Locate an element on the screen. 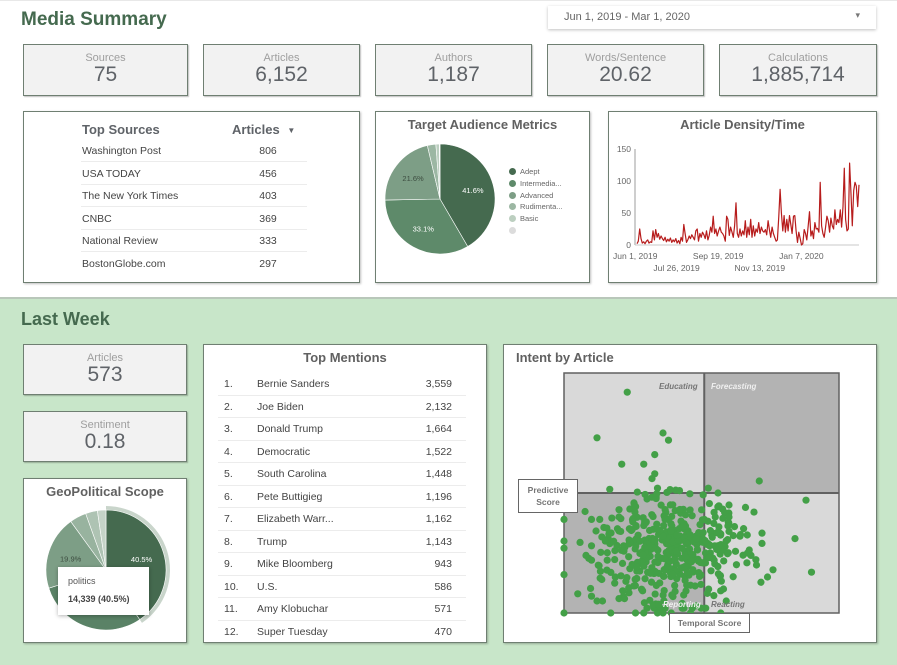 This screenshot has height=665, width=897. legend-item: Basic is located at coordinates (523, 218).